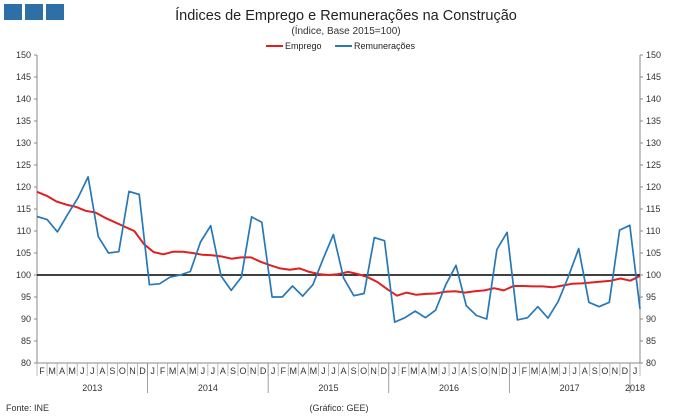 The height and width of the screenshot is (418, 680). I want to click on y-tick-label-right: 90, so click(651, 319).